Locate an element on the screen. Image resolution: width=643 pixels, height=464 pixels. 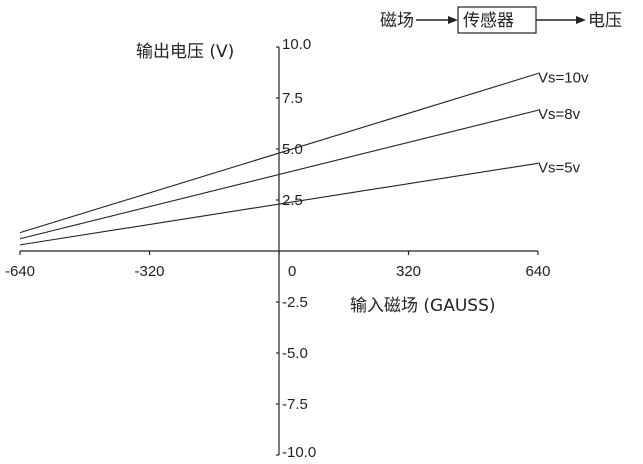
diagram-block-label: 传感器 is located at coordinates (488, 21).